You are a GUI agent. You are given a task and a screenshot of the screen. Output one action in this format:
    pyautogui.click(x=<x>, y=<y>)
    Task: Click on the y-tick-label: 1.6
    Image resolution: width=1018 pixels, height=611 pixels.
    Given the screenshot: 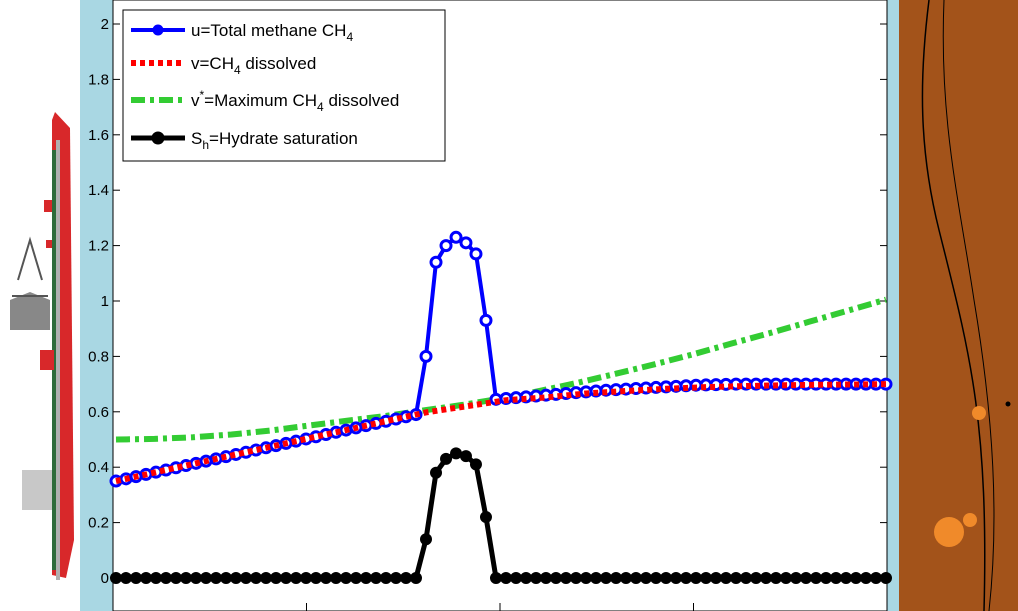 What is the action you would take?
    pyautogui.click(x=98, y=135)
    